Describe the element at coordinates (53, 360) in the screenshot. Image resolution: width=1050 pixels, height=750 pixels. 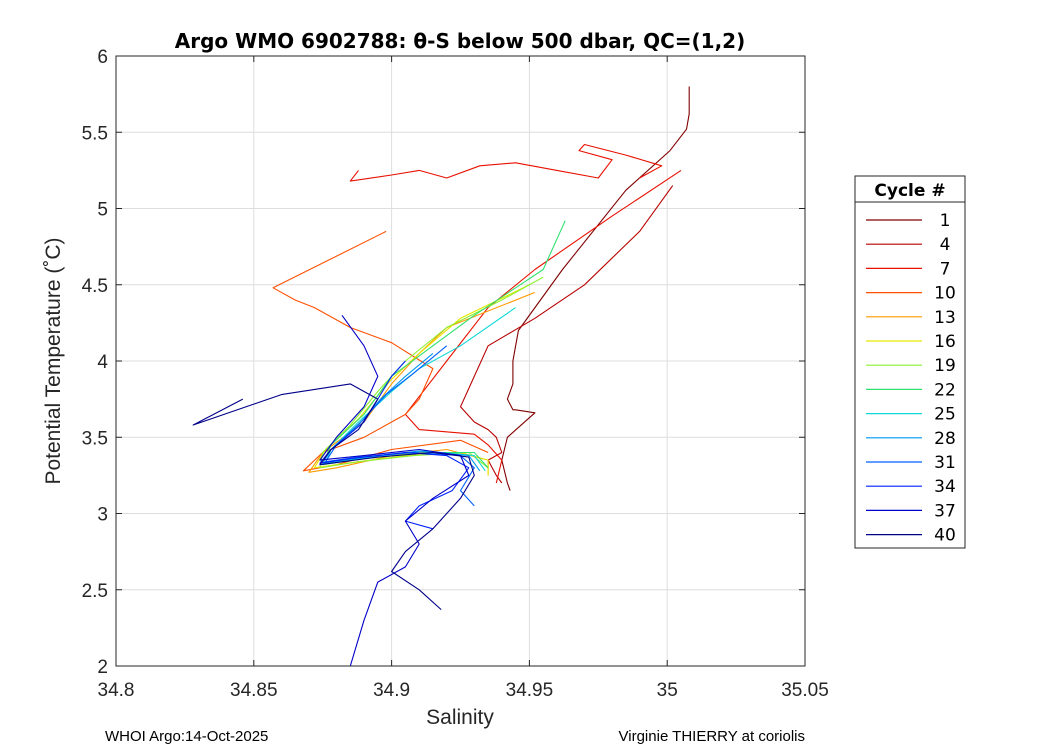
I see `y-axis-label: Potential Temperature (˚C)` at that location.